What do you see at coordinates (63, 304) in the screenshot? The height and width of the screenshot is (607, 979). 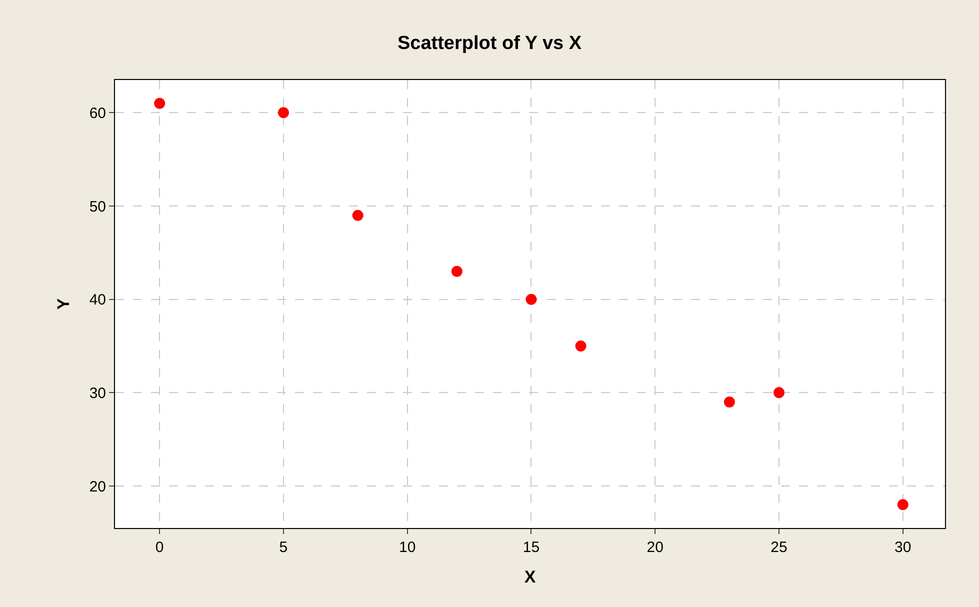 I see `y-axis-title: Y` at bounding box center [63, 304].